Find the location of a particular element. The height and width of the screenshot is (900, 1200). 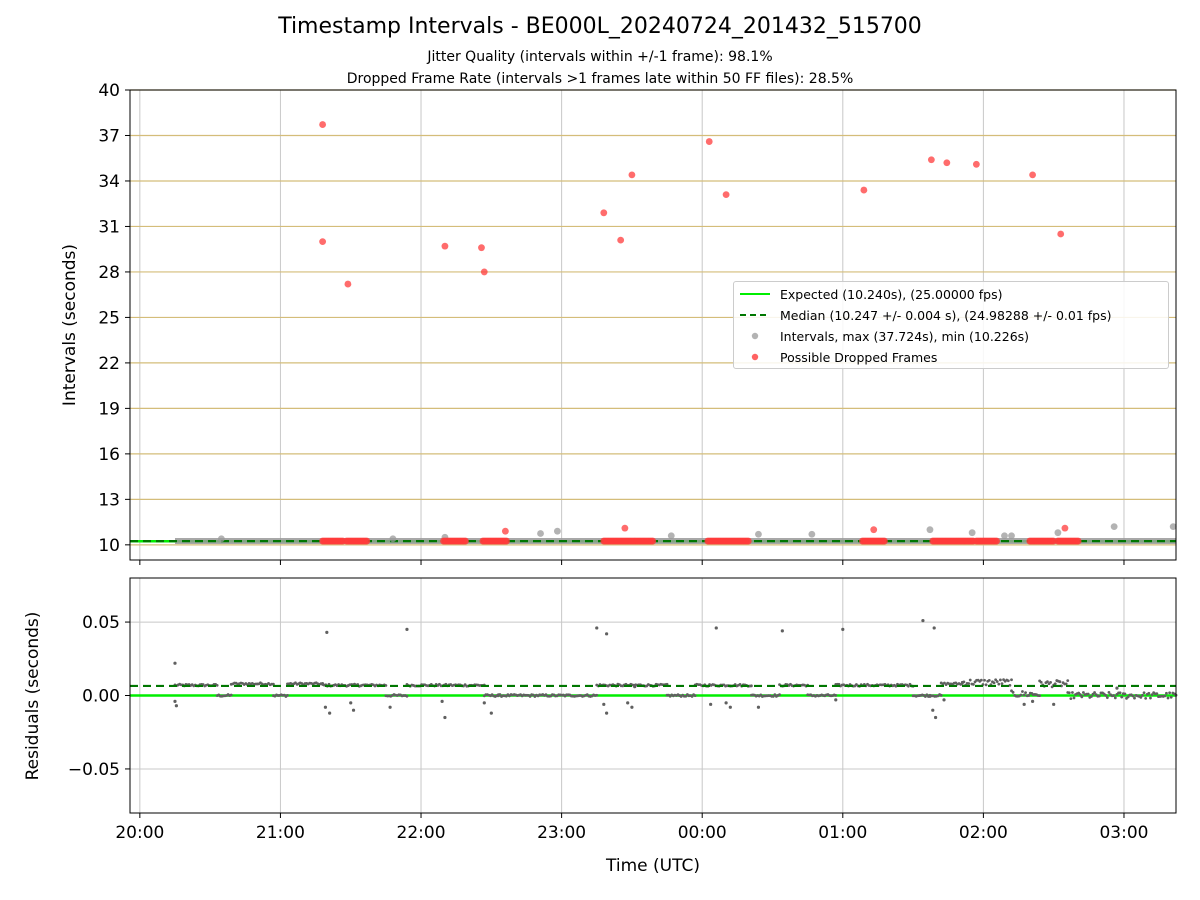

x-tick-label-0: 20:00 is located at coordinates (139, 833).